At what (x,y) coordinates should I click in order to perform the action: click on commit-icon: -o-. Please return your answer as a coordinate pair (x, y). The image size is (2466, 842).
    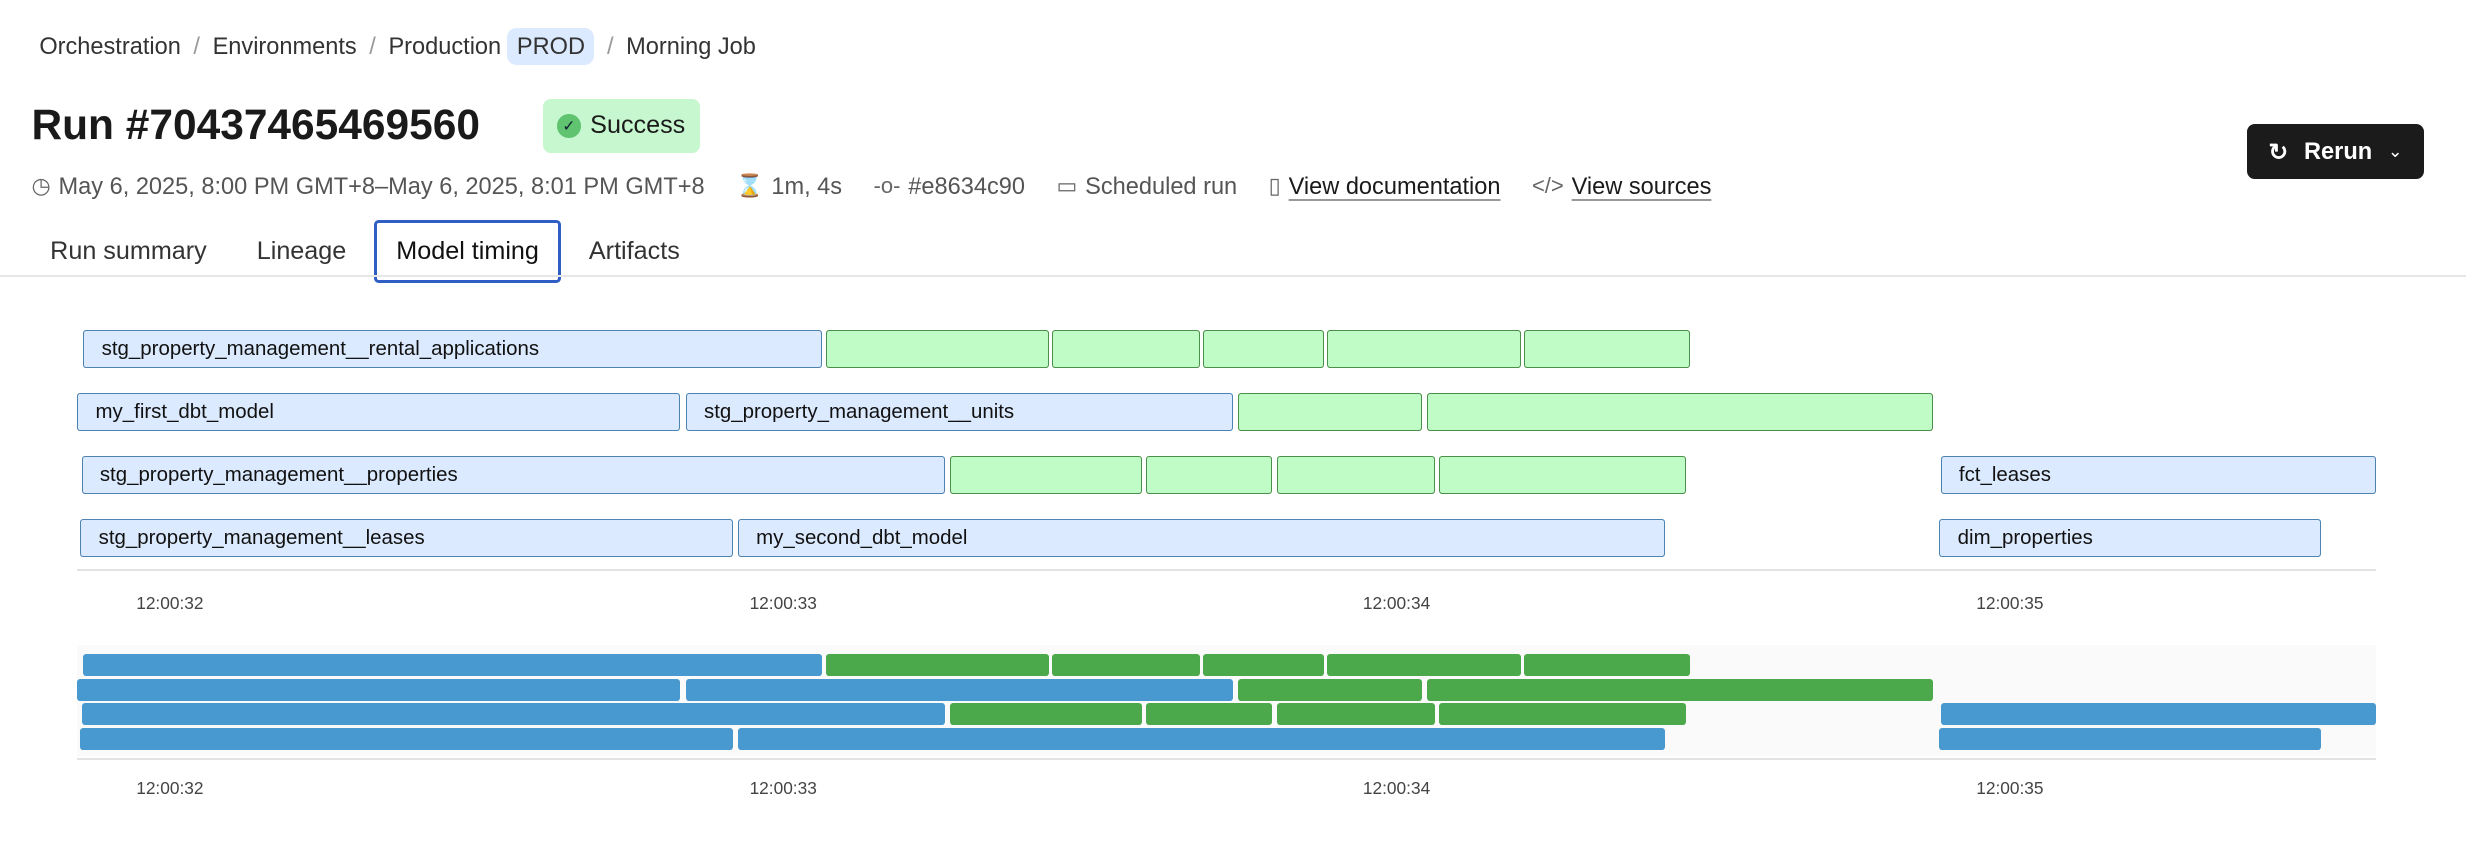
    Looking at the image, I should click on (887, 186).